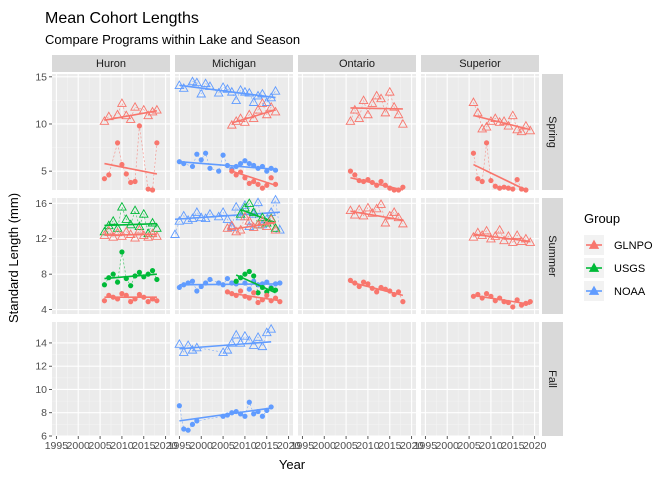  What do you see at coordinates (44, 172) in the screenshot?
I see `y-tick-label: 5` at bounding box center [44, 172].